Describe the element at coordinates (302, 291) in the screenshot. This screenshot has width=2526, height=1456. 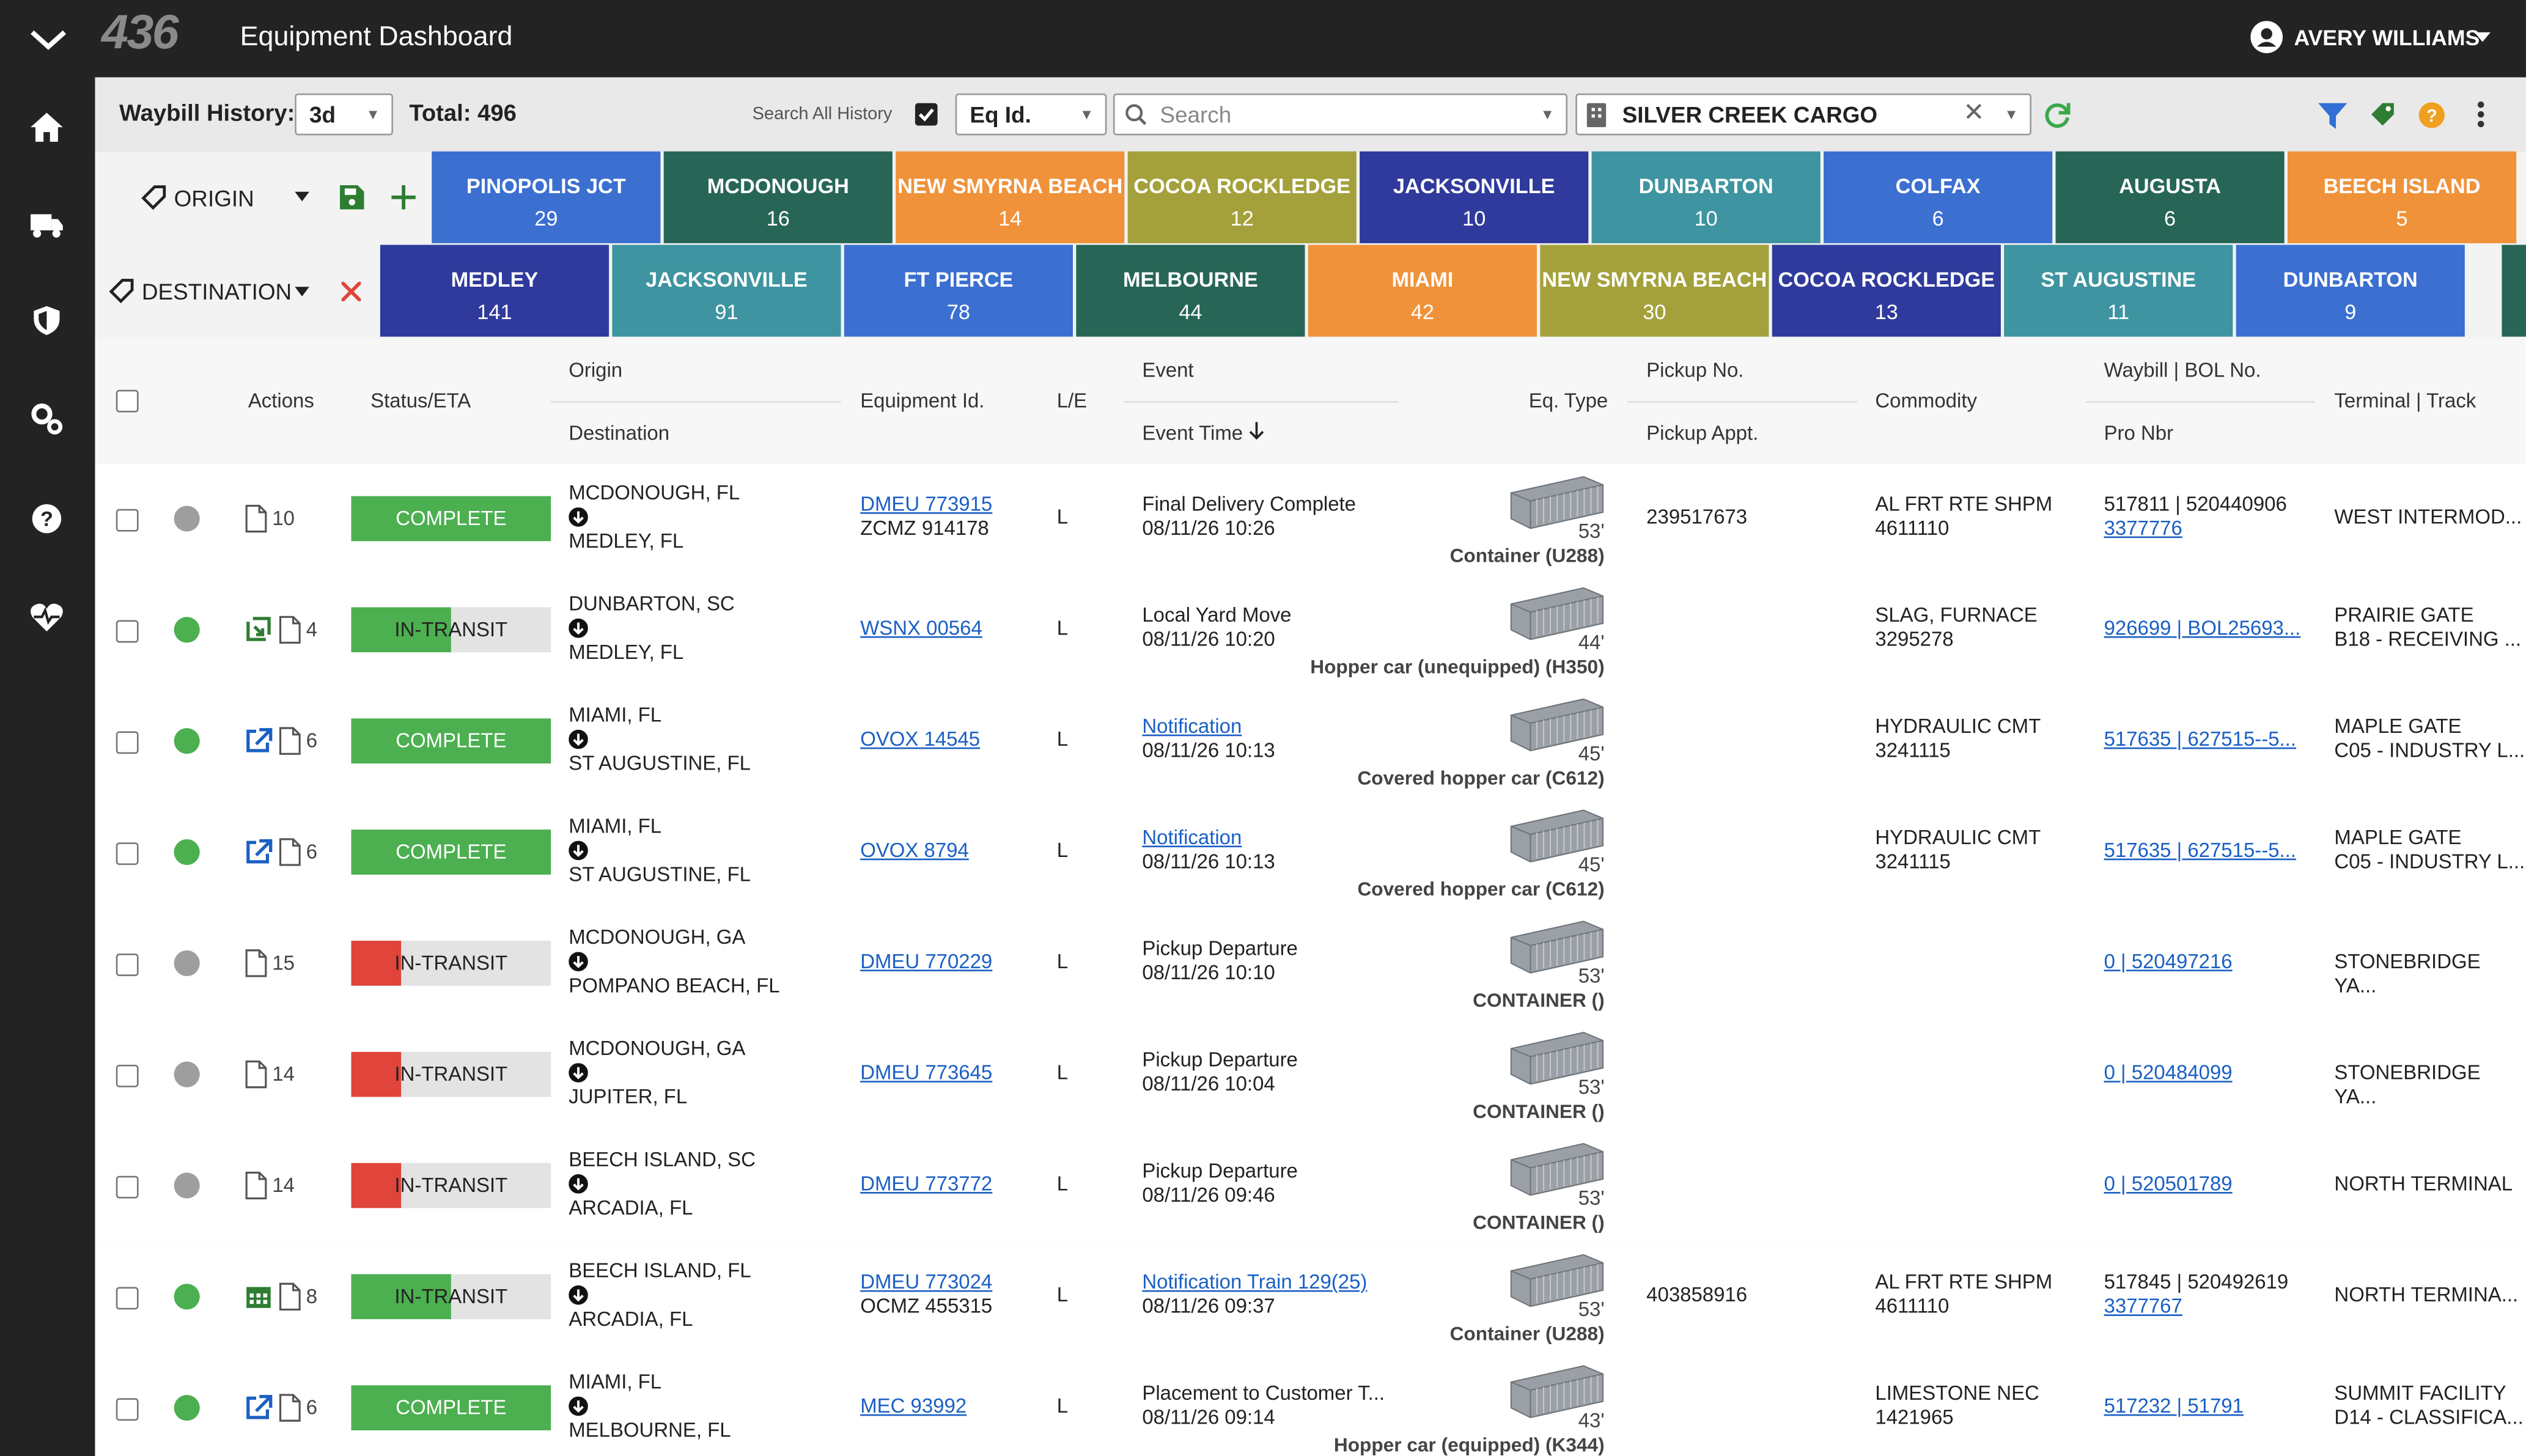
I see `destination-caret` at that location.